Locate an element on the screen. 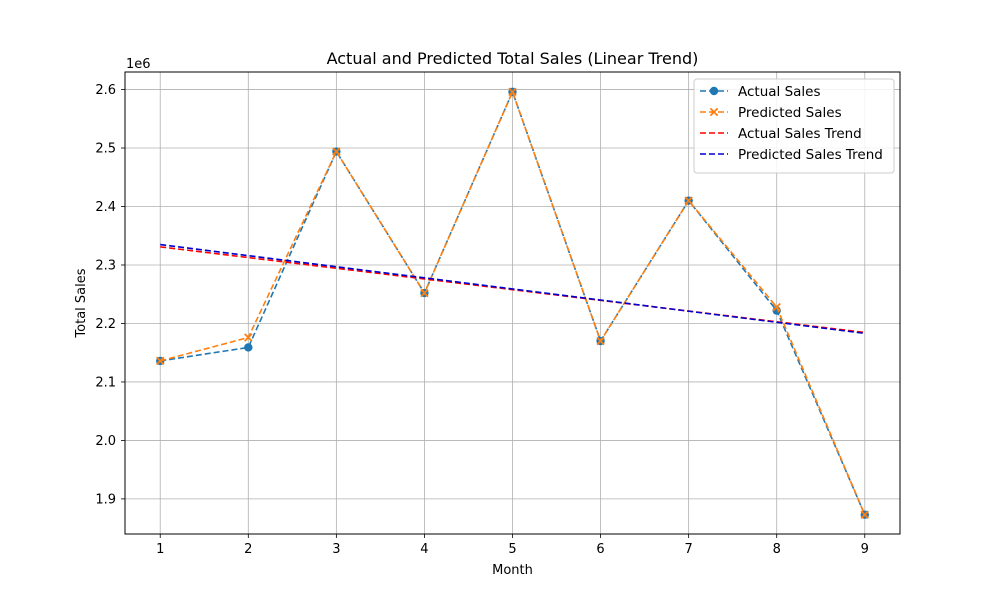  y-tick-label: 2.1 is located at coordinates (105, 382).